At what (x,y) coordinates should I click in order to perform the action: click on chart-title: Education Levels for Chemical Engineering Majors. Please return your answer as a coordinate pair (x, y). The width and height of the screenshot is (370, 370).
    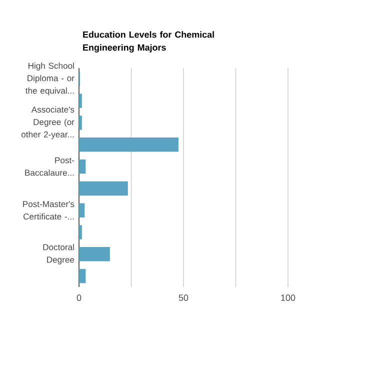
    Looking at the image, I should click on (148, 42).